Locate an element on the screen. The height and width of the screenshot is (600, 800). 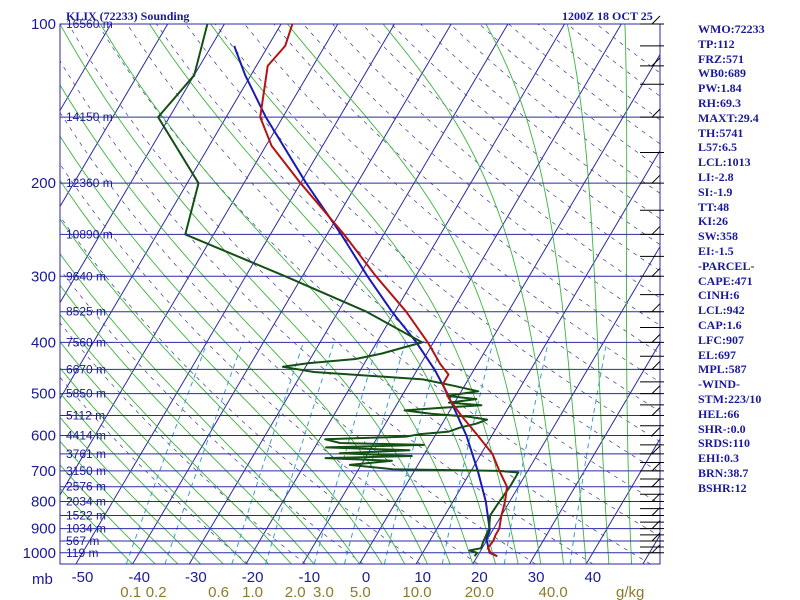
mixing-ratio-label: 10.0 is located at coordinates (416, 592).